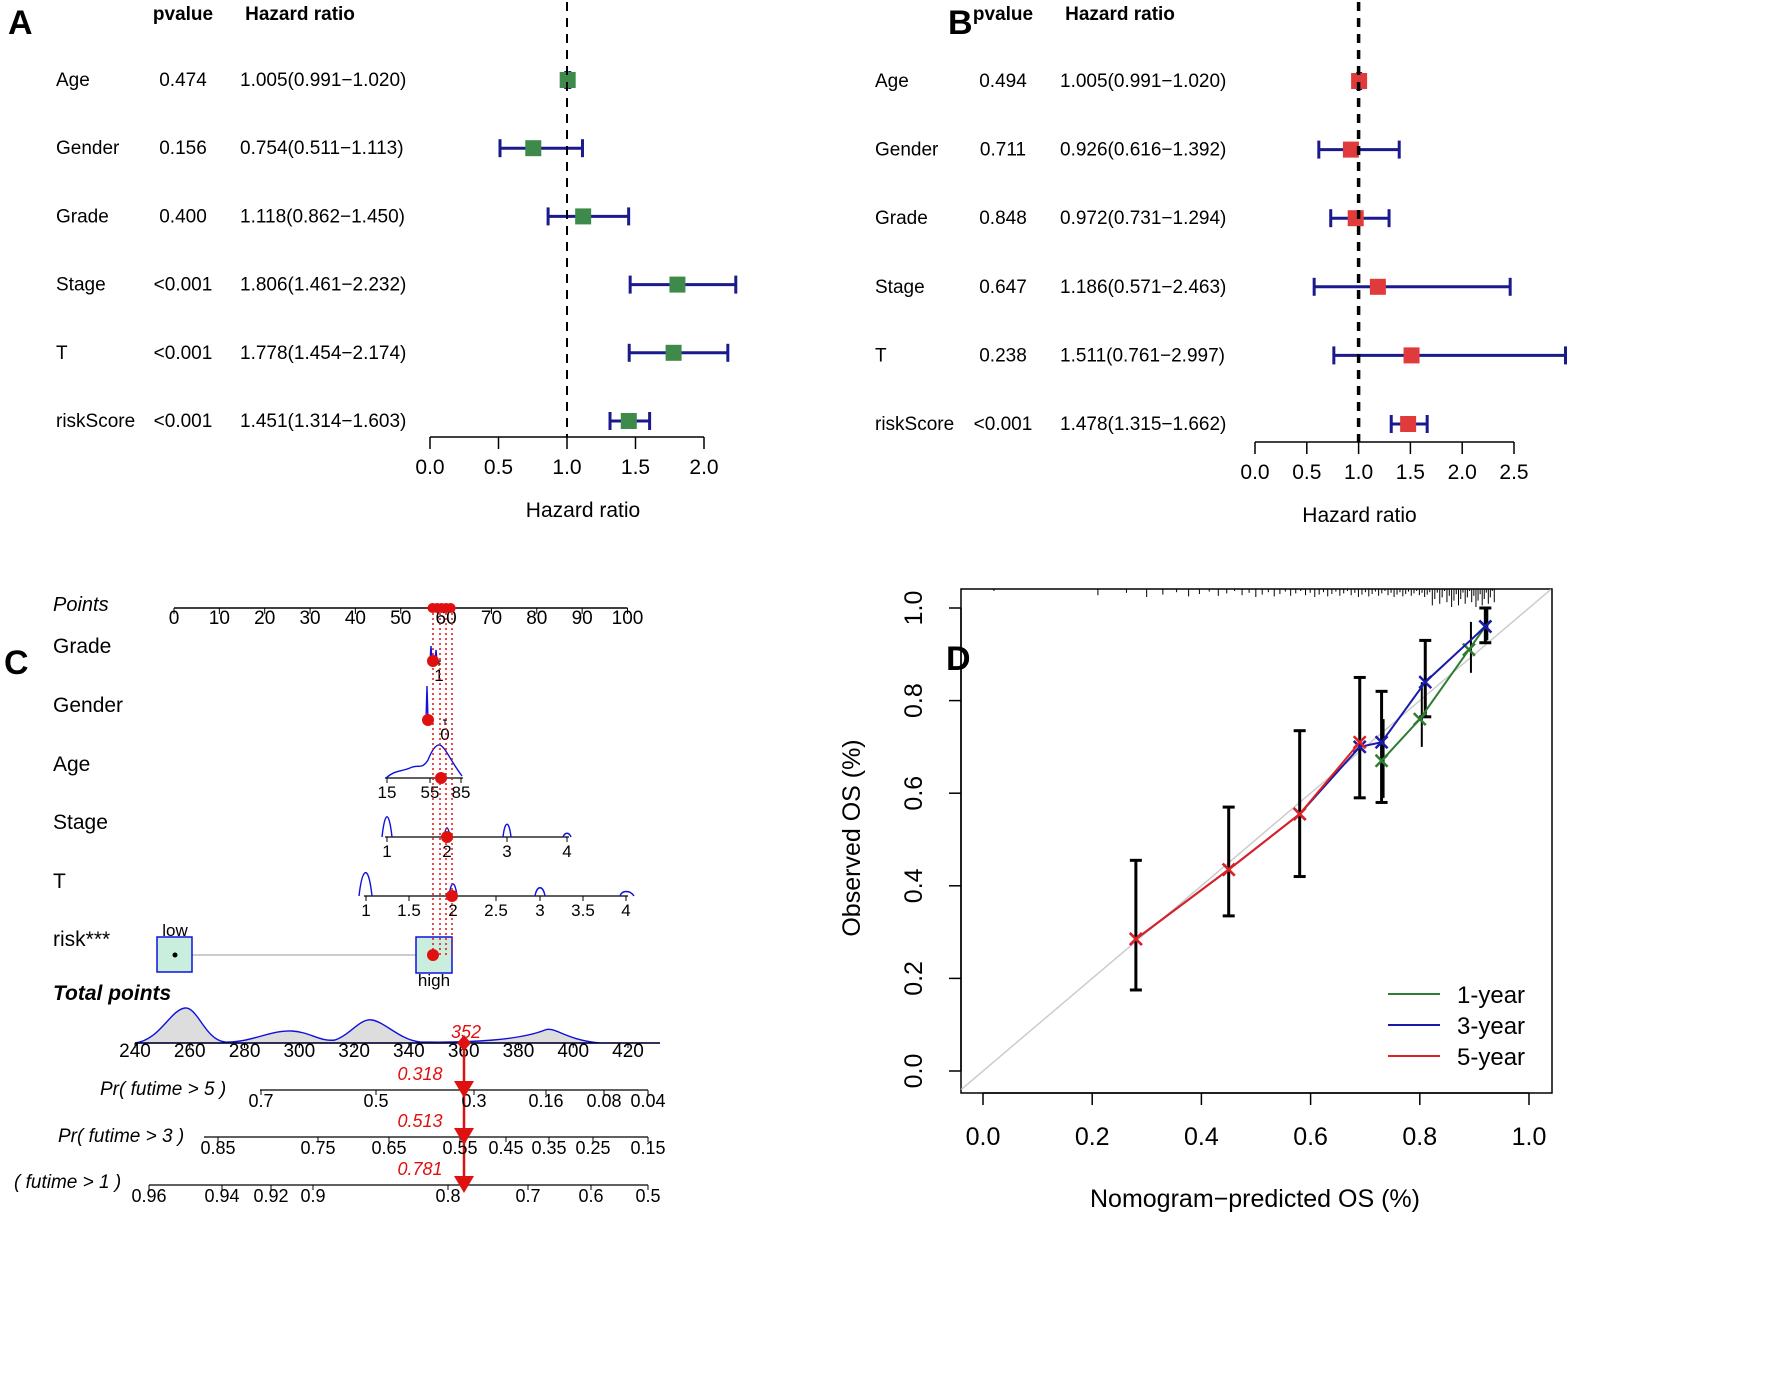 The width and height of the screenshot is (1772, 1373). Describe the element at coordinates (960, 23) in the screenshot. I see `panel-label-b: B` at that location.